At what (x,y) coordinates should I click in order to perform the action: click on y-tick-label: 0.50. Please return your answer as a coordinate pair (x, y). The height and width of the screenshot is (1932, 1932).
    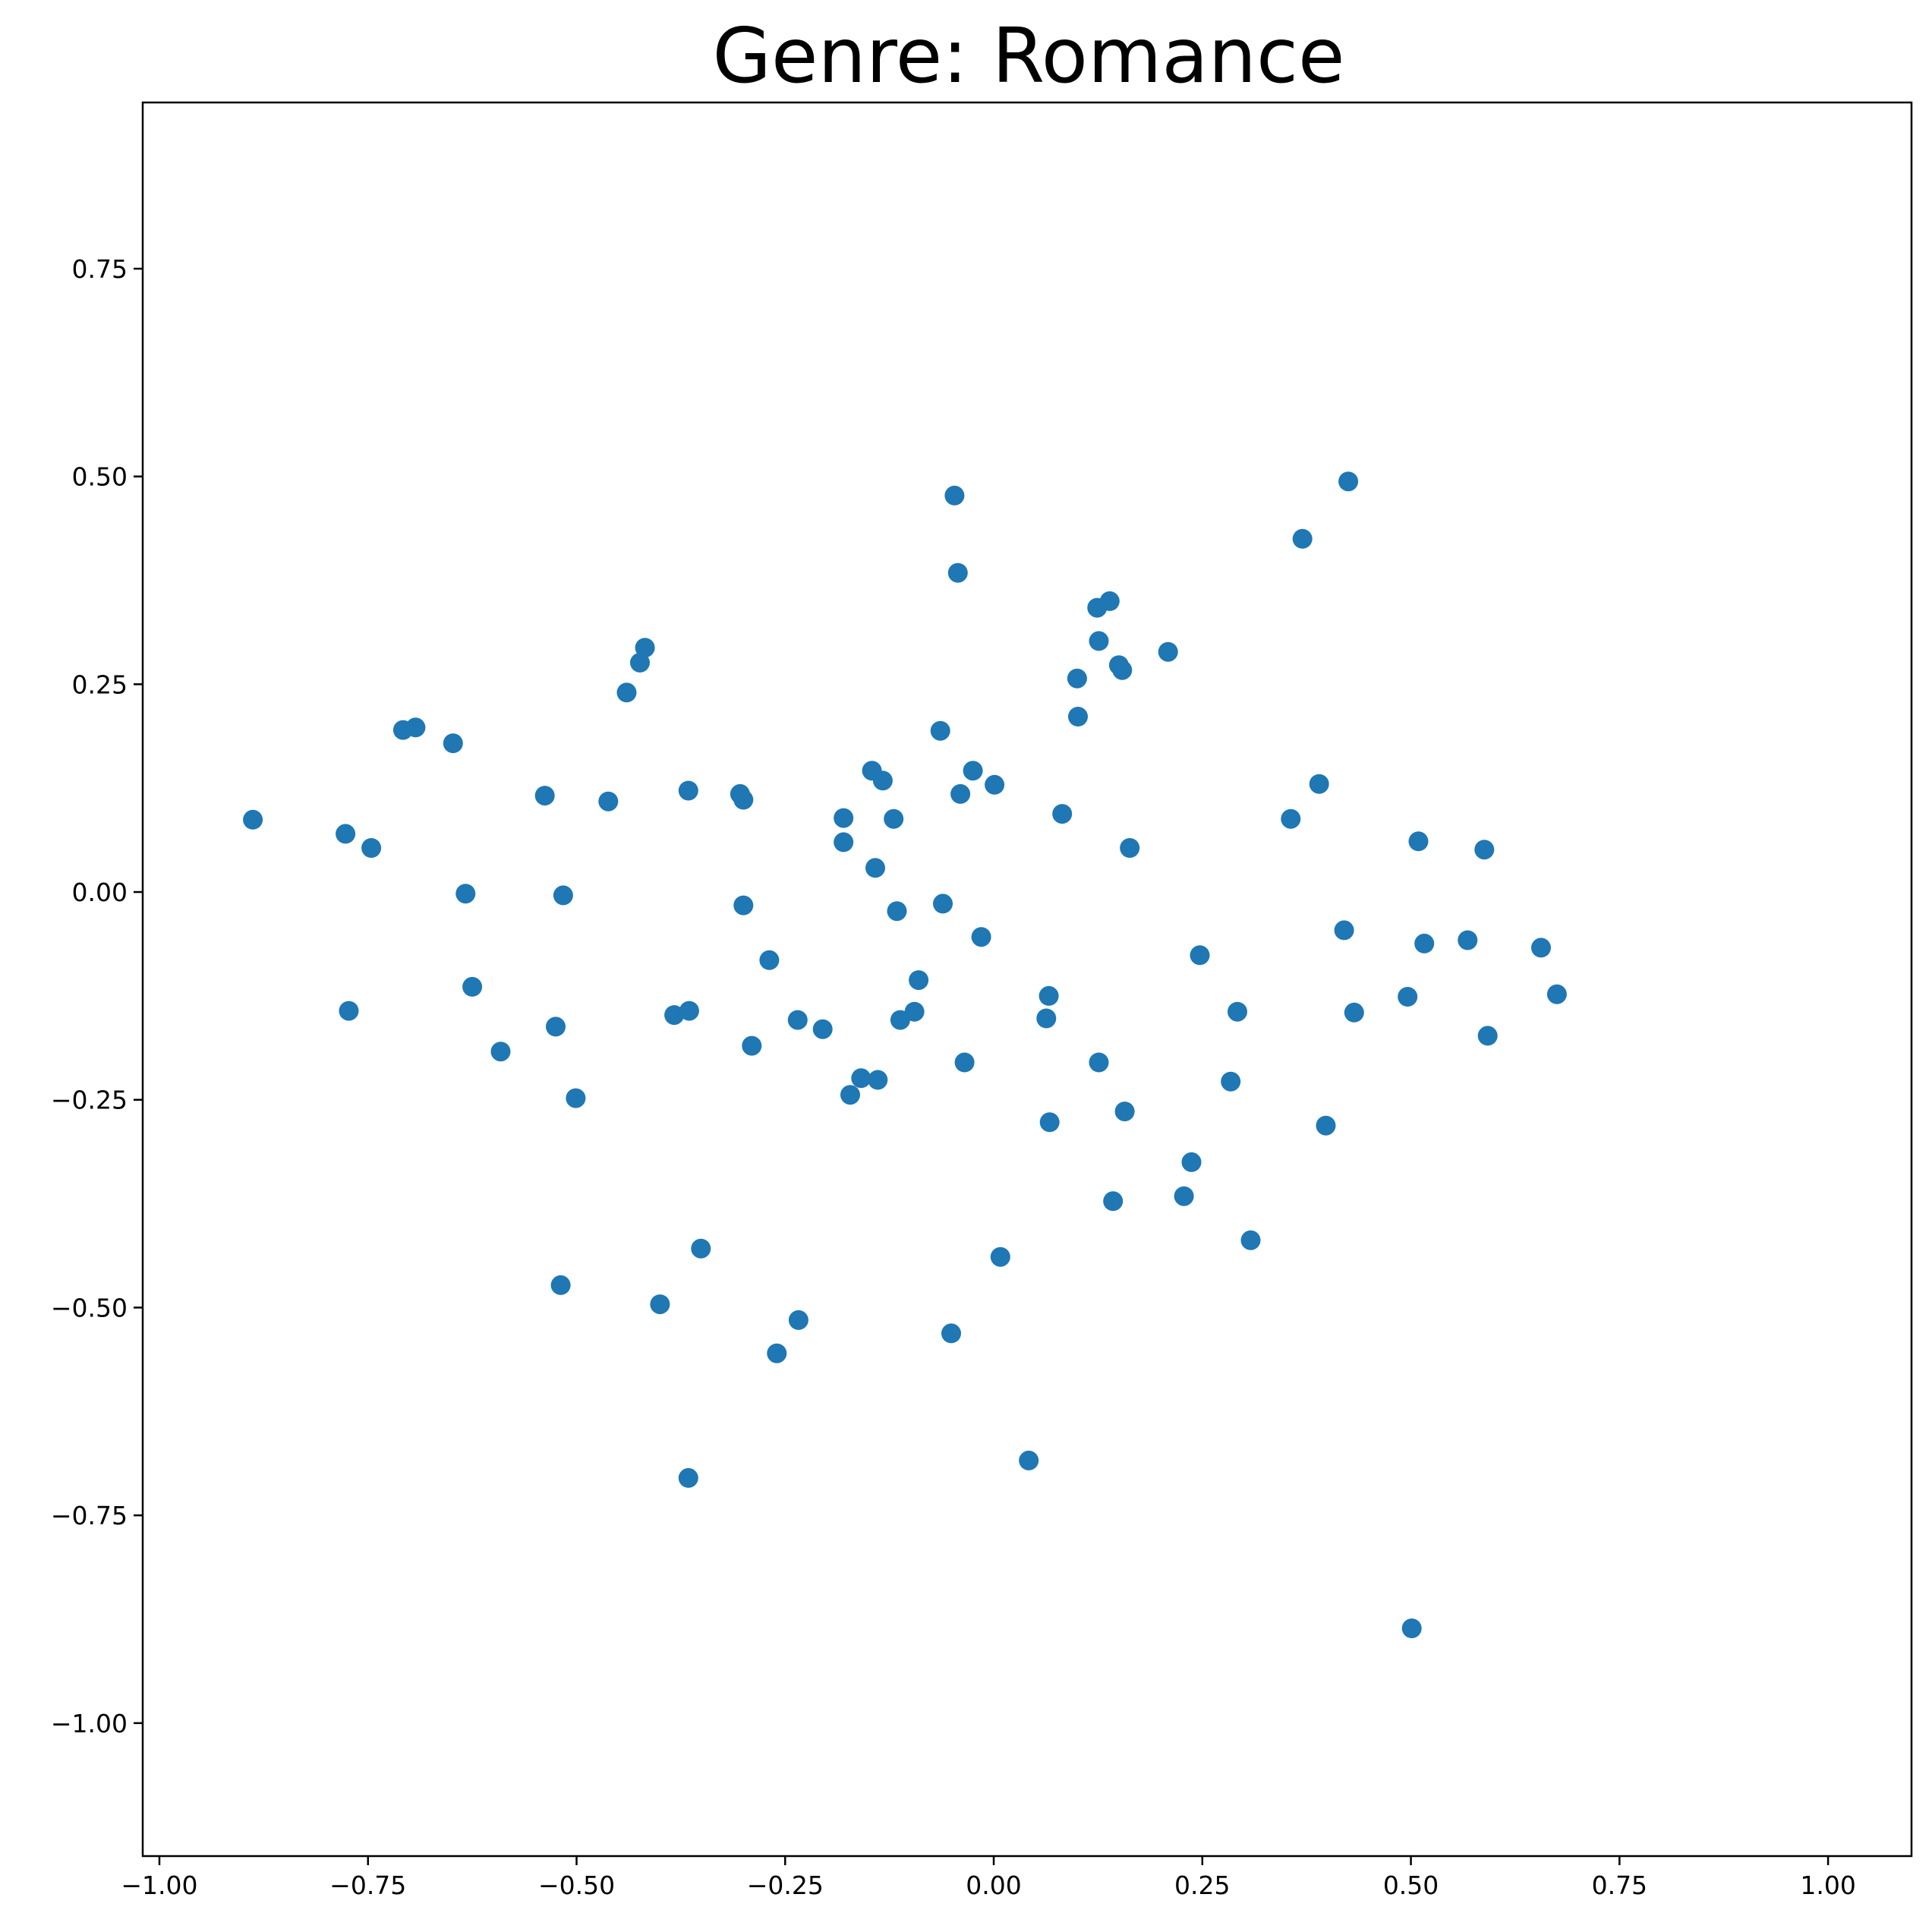
    Looking at the image, I should click on (100, 477).